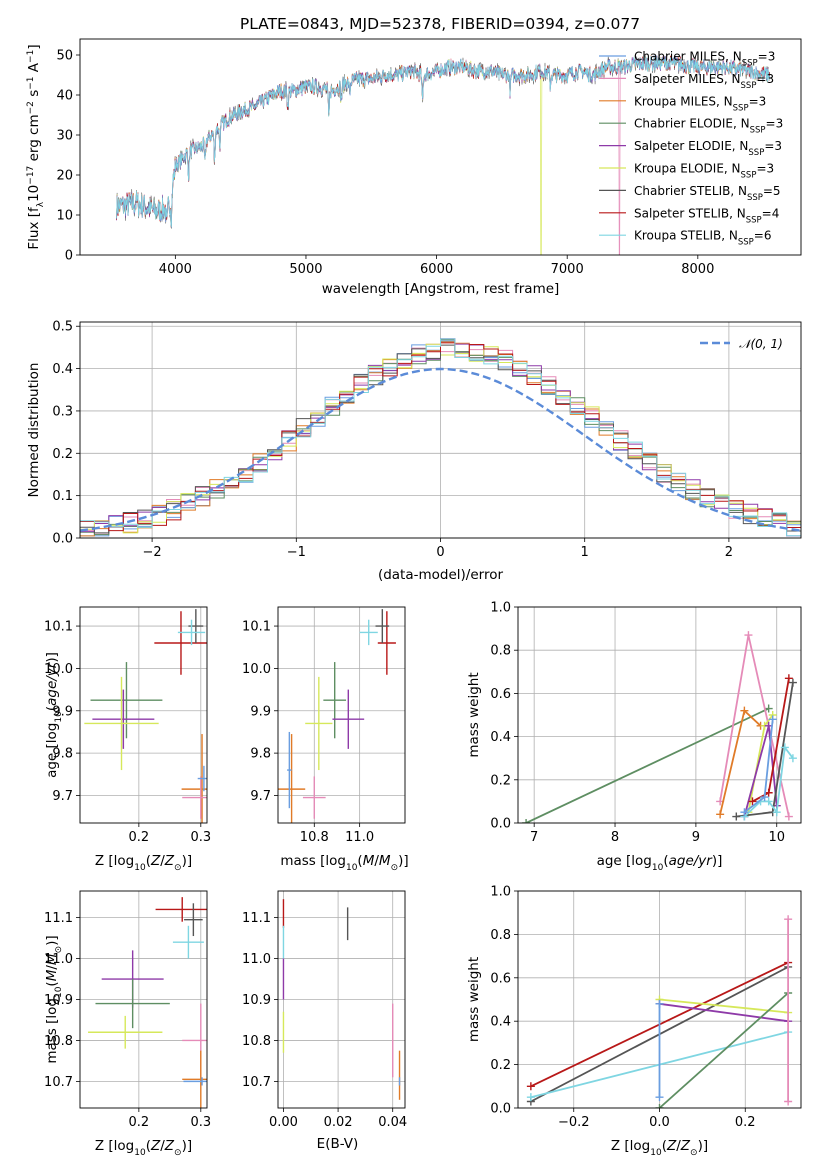 This screenshot has width=819, height=1170. Describe the element at coordinates (283, 1122) in the screenshot. I see `x-tick-label: 0.00` at that location.